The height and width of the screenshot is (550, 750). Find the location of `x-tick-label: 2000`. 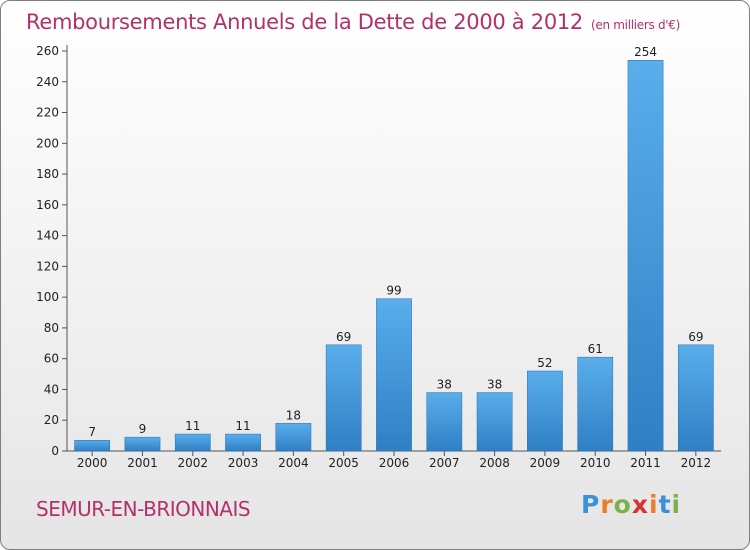

x-tick-label: 2000 is located at coordinates (92, 463).